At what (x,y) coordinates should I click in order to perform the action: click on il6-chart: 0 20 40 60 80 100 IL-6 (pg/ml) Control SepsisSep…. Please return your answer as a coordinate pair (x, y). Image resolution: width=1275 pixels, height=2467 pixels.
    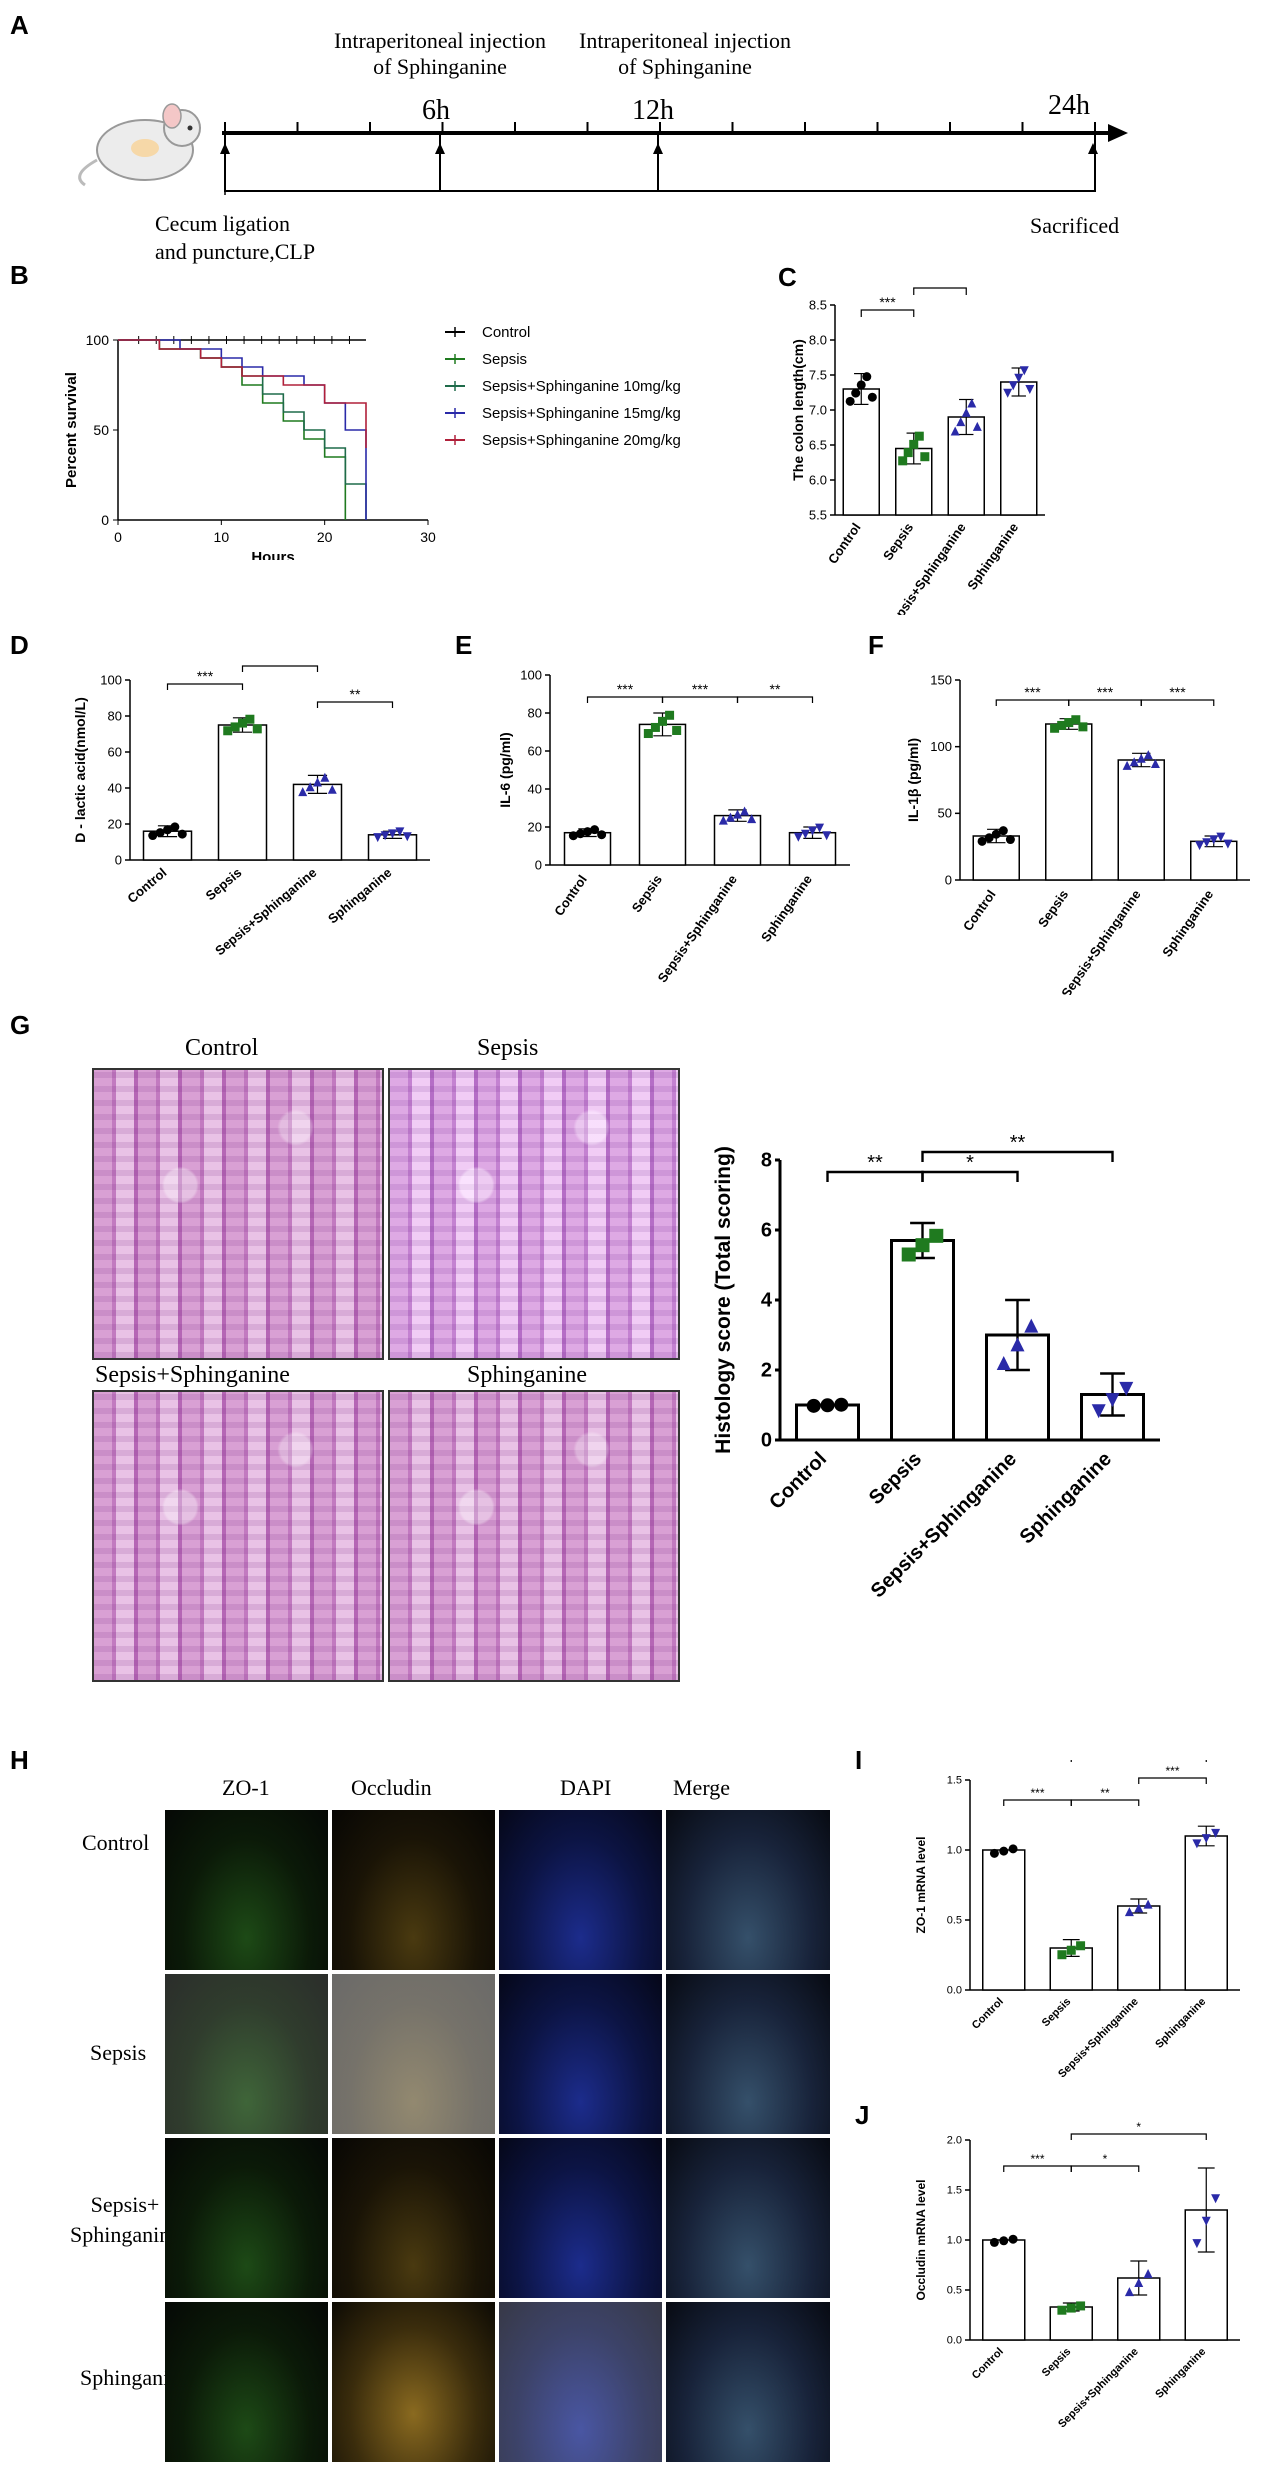
    Looking at the image, I should click on (673, 826).